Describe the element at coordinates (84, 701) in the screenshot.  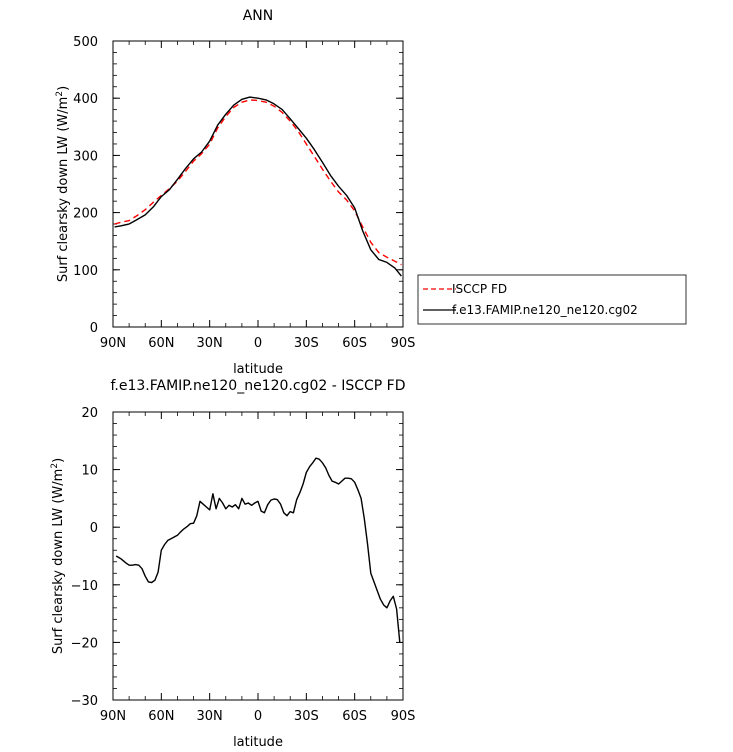
I see `bottom-y-tick-label: −30` at that location.